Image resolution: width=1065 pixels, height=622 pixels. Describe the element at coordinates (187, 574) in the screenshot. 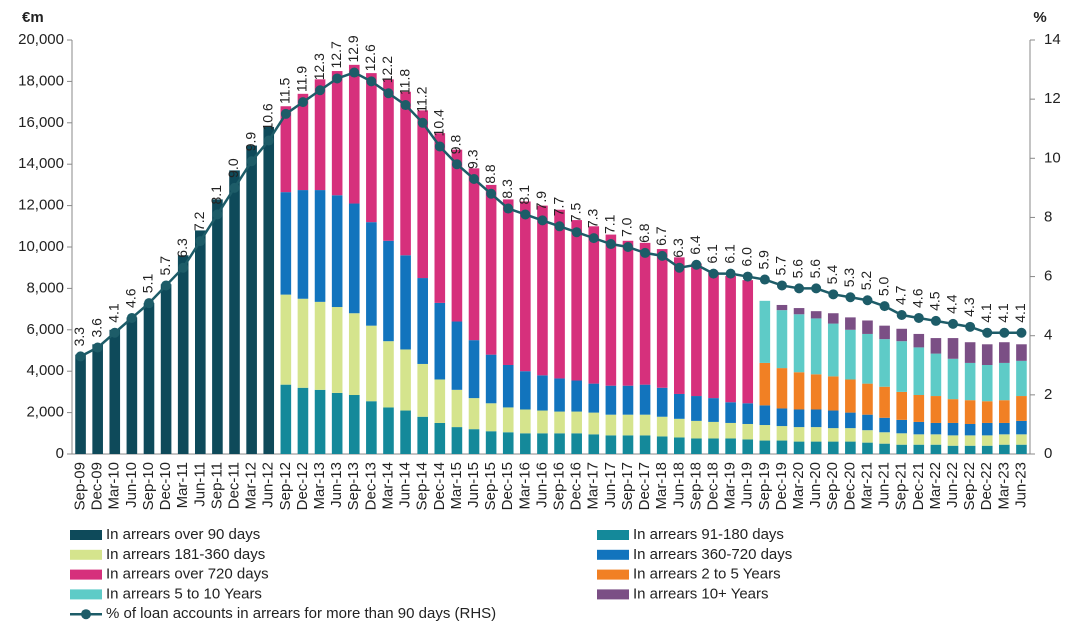

I see `legend-label: In arrears over 720 days` at that location.